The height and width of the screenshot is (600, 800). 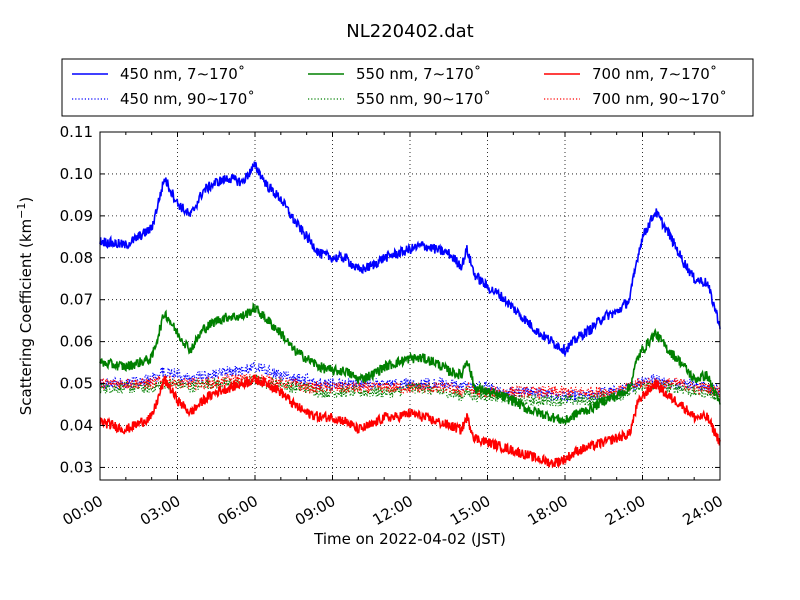 What do you see at coordinates (548, 510) in the screenshot?
I see `x-tick-label: 18:00` at bounding box center [548, 510].